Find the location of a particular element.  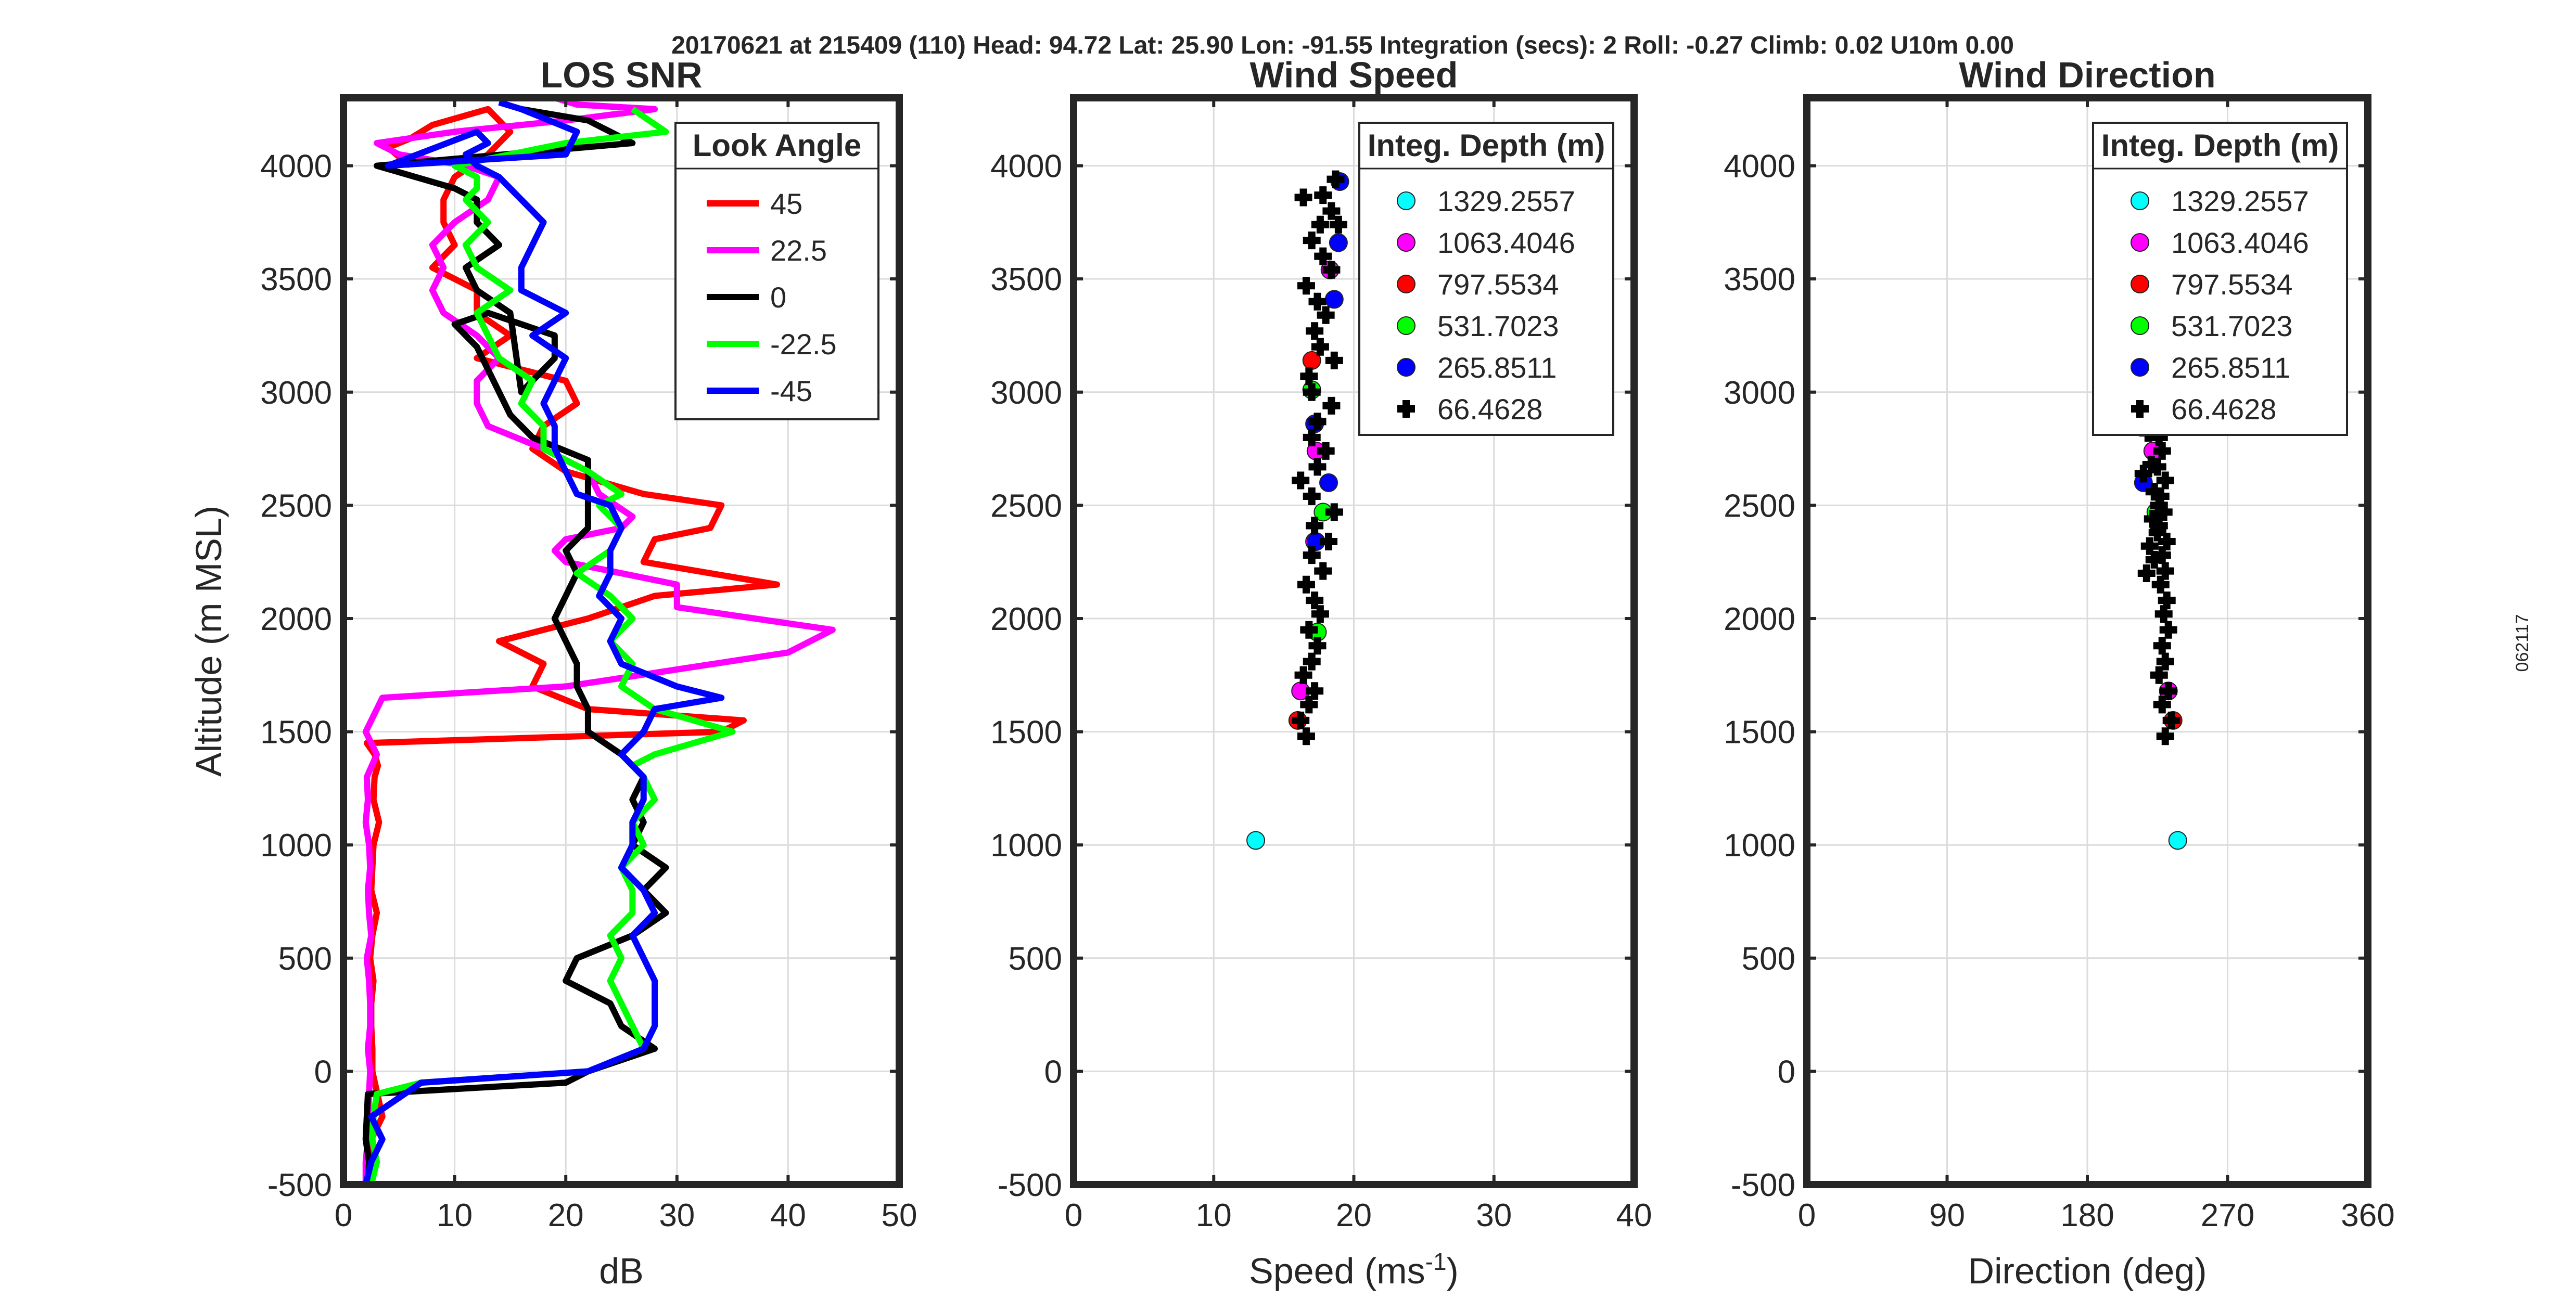

x-tick-label: 270 is located at coordinates (2227, 1216).